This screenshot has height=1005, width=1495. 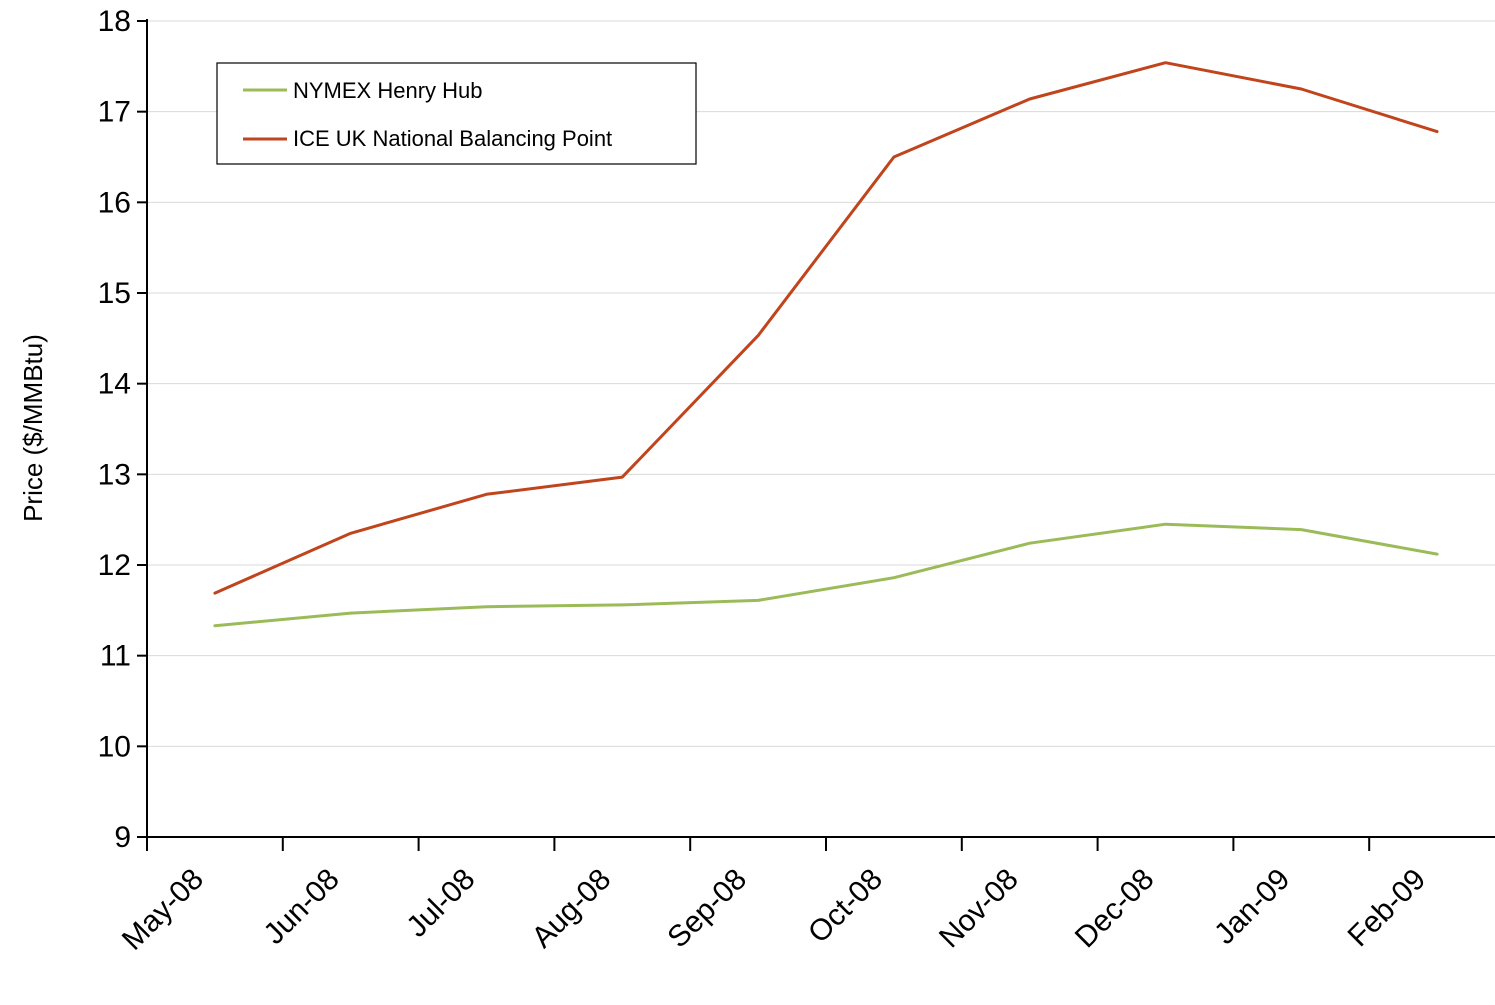 I want to click on y-tick-label-12: 12, so click(x=114, y=565).